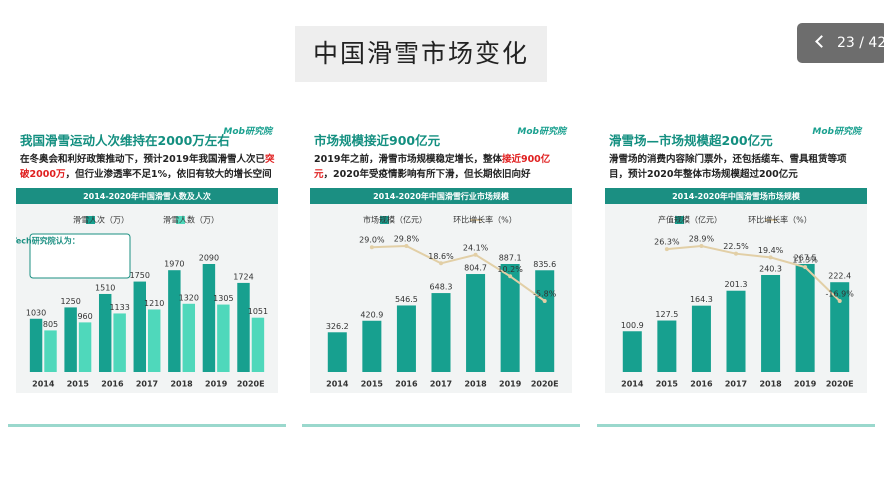 Image resolution: width=884 pixels, height=499 pixels. What do you see at coordinates (510, 269) in the screenshot?
I see `value-label: 10.2%` at bounding box center [510, 269].